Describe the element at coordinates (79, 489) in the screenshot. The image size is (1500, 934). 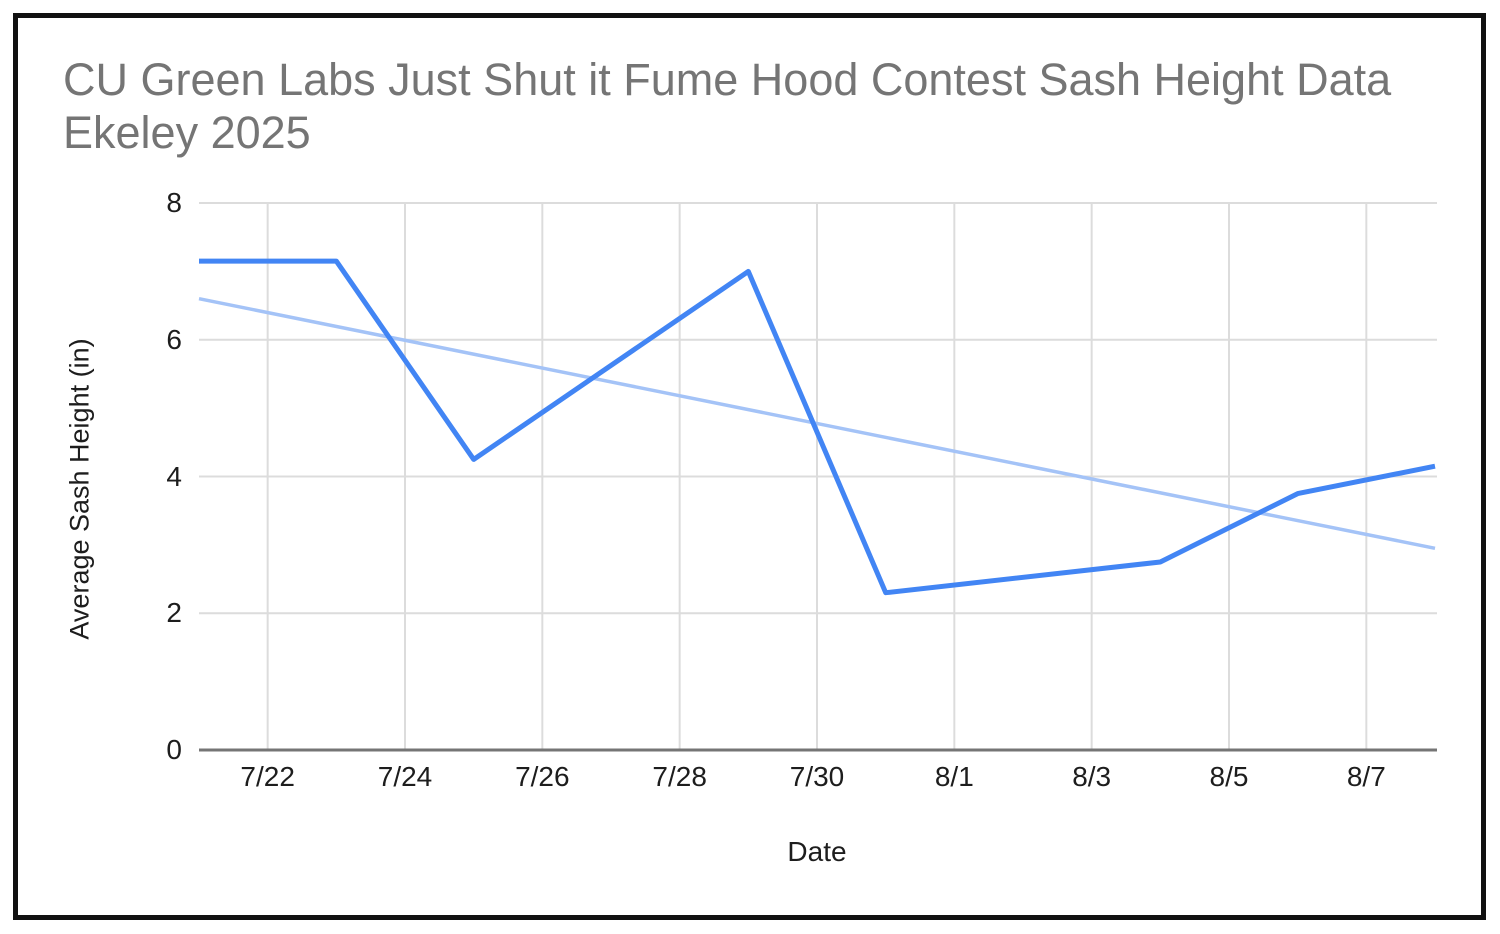
I see `y-axis-title: Average Sash Height (in)` at that location.